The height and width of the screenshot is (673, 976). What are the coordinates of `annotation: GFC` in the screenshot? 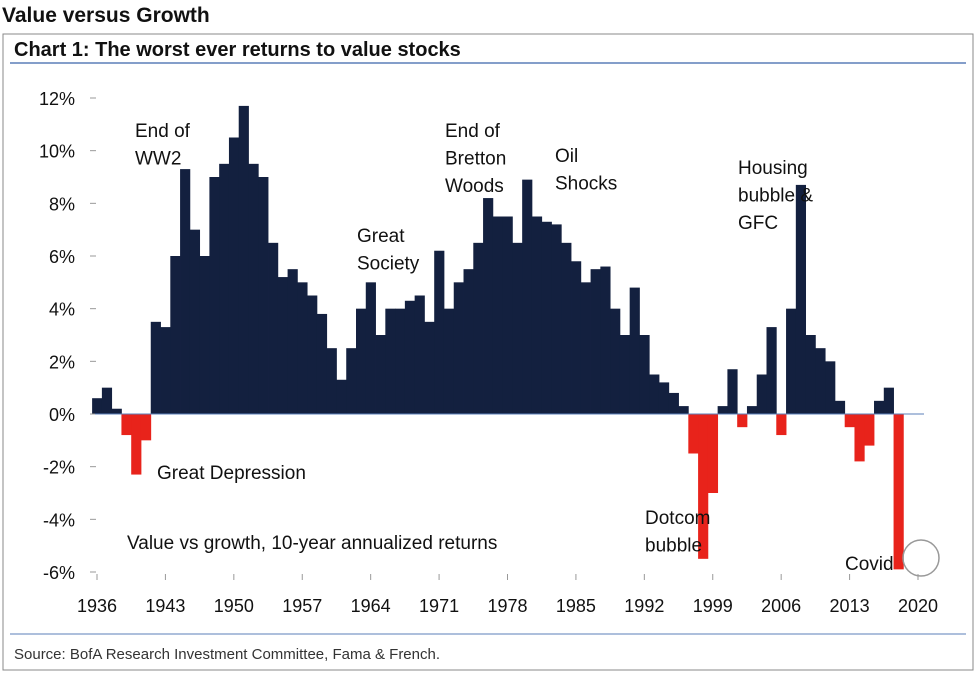 It's located at (758, 223).